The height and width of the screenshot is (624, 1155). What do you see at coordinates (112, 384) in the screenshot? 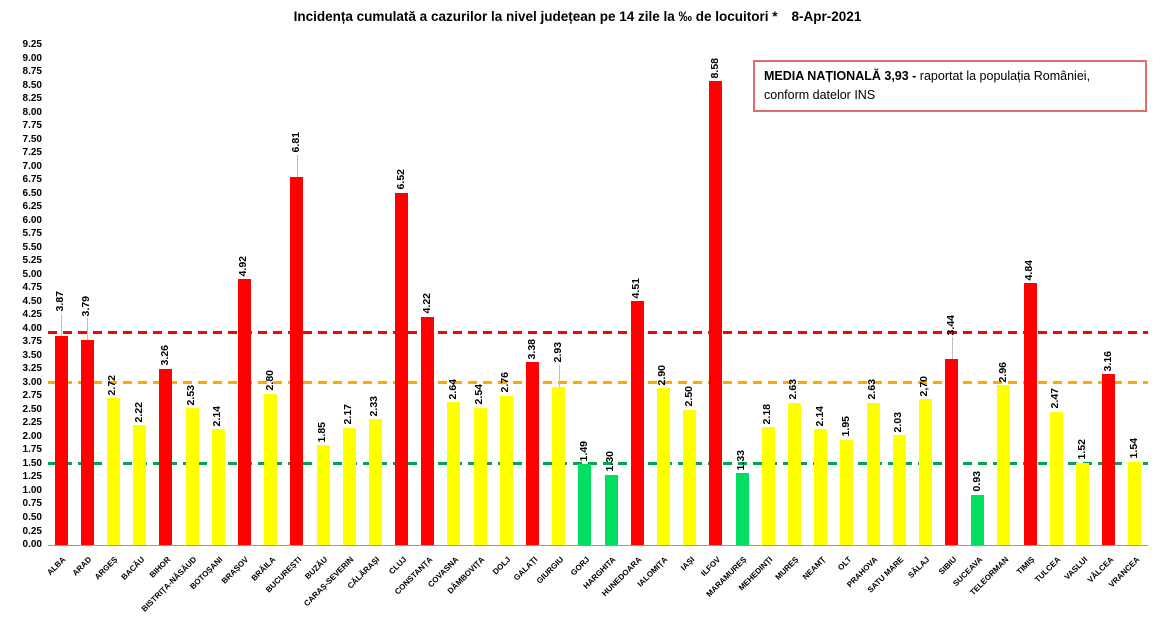
I see `bar-value-label: 2.72` at bounding box center [112, 384].